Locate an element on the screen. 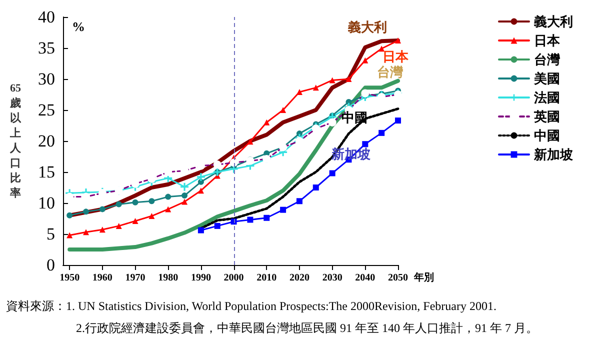 Image resolution: width=596 pixels, height=346 pixels. legend-label: 台灣 is located at coordinates (547, 59).